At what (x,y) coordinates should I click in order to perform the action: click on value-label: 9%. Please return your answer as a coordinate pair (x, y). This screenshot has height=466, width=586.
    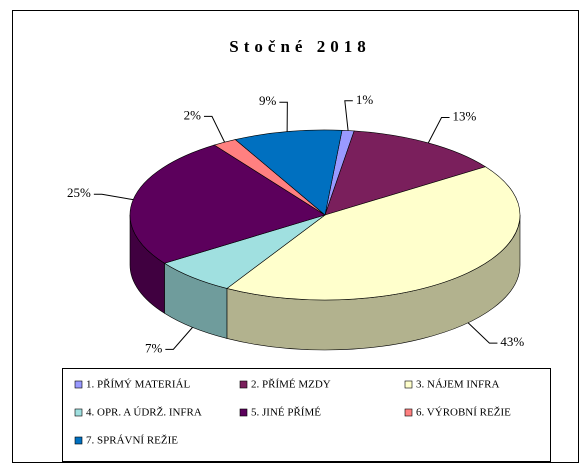
    Looking at the image, I should click on (268, 100).